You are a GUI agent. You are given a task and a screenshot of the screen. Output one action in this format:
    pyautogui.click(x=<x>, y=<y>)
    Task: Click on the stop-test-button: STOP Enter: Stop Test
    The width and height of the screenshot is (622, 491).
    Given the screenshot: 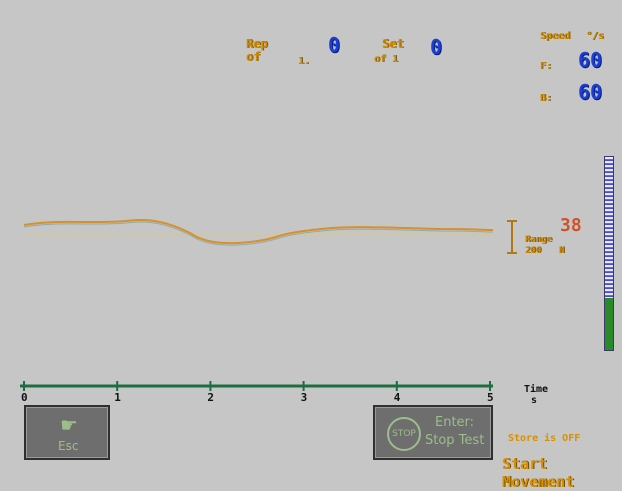 What is the action you would take?
    pyautogui.click(x=433, y=432)
    